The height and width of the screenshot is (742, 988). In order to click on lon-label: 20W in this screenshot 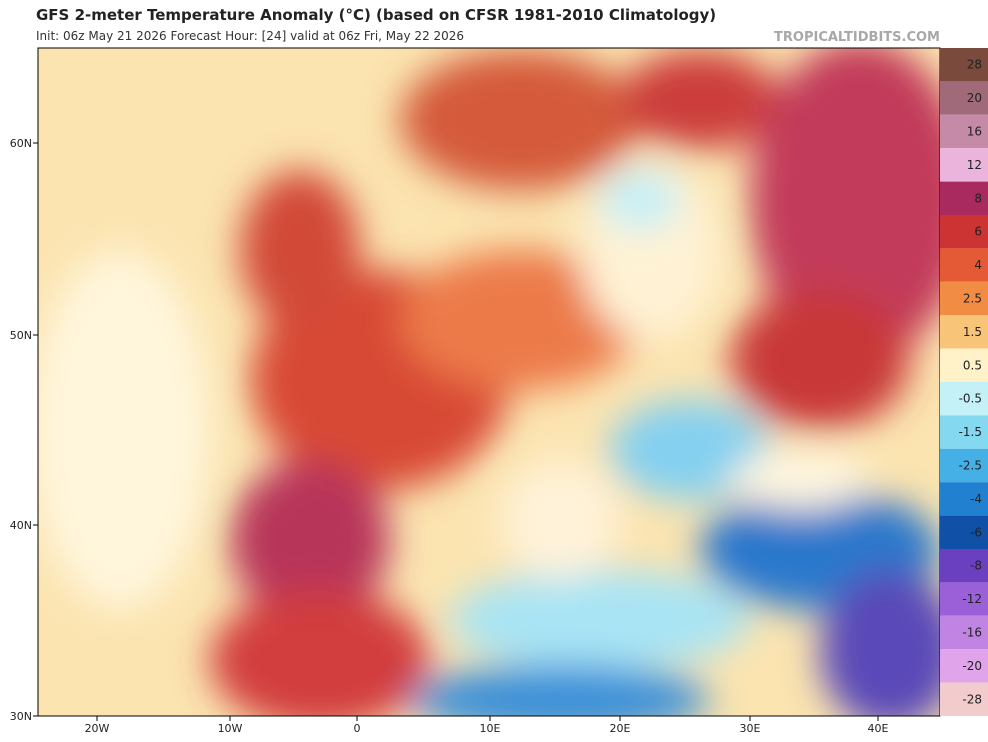, I will do `click(97, 728)`.